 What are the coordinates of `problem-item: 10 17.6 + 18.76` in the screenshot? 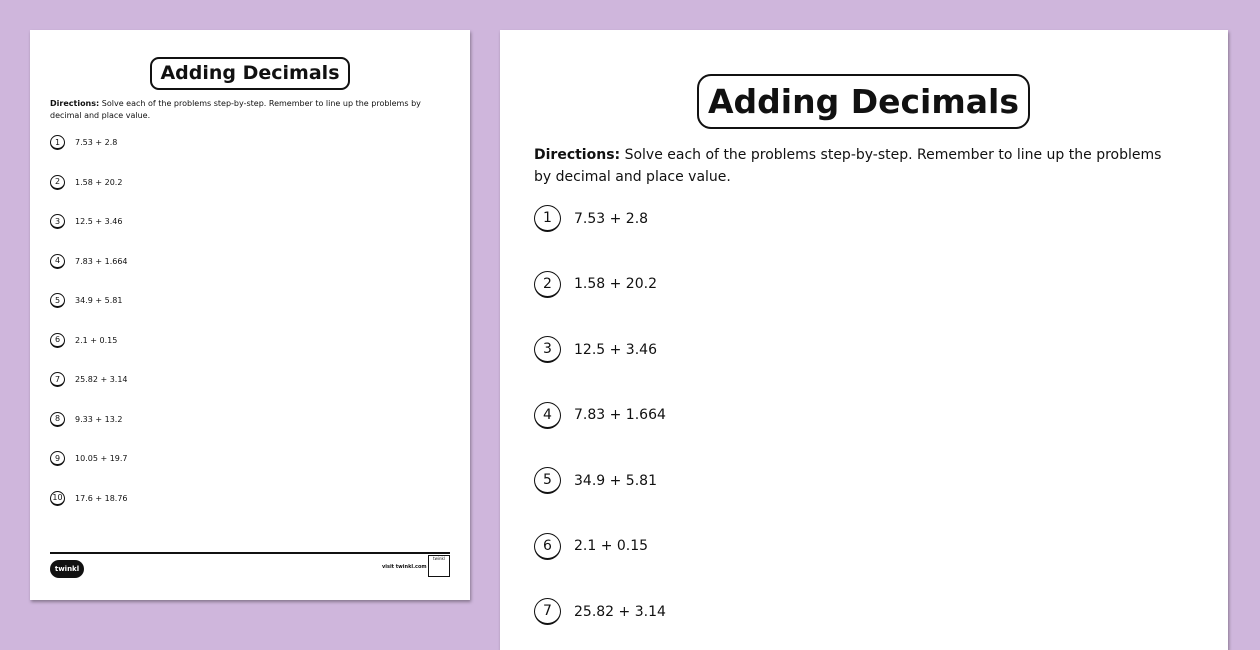 It's located at (89, 498).